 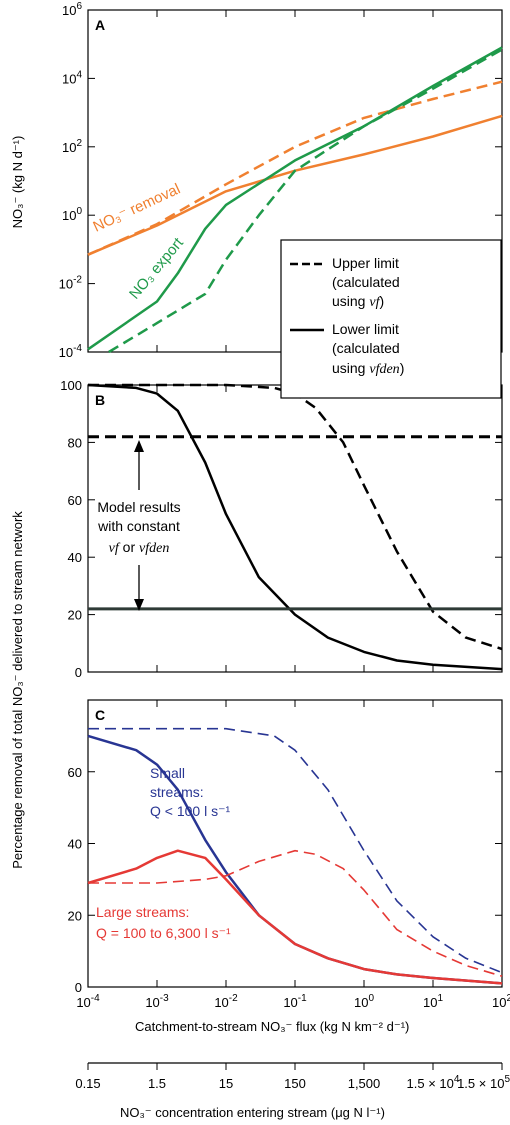 I want to click on small-streams-line3: Q < 100 l s⁻¹, so click(x=190, y=811).